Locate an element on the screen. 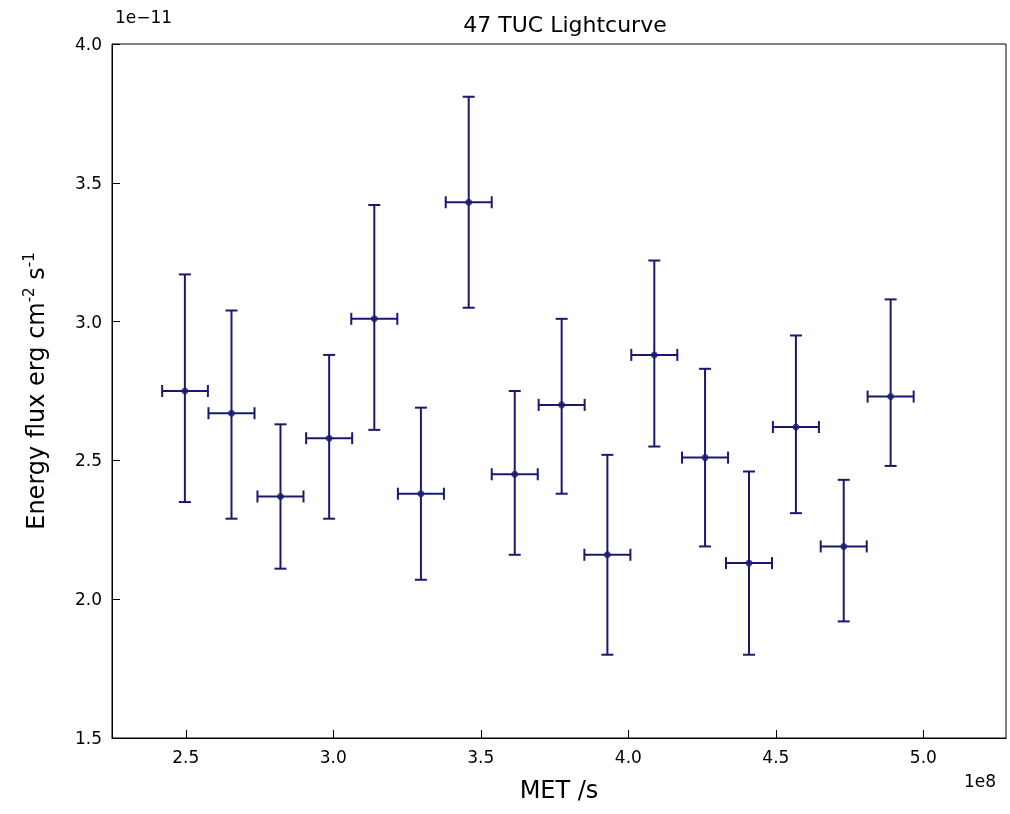 The height and width of the screenshot is (814, 1010). y-tick-label: 3.0 is located at coordinates (88, 321).